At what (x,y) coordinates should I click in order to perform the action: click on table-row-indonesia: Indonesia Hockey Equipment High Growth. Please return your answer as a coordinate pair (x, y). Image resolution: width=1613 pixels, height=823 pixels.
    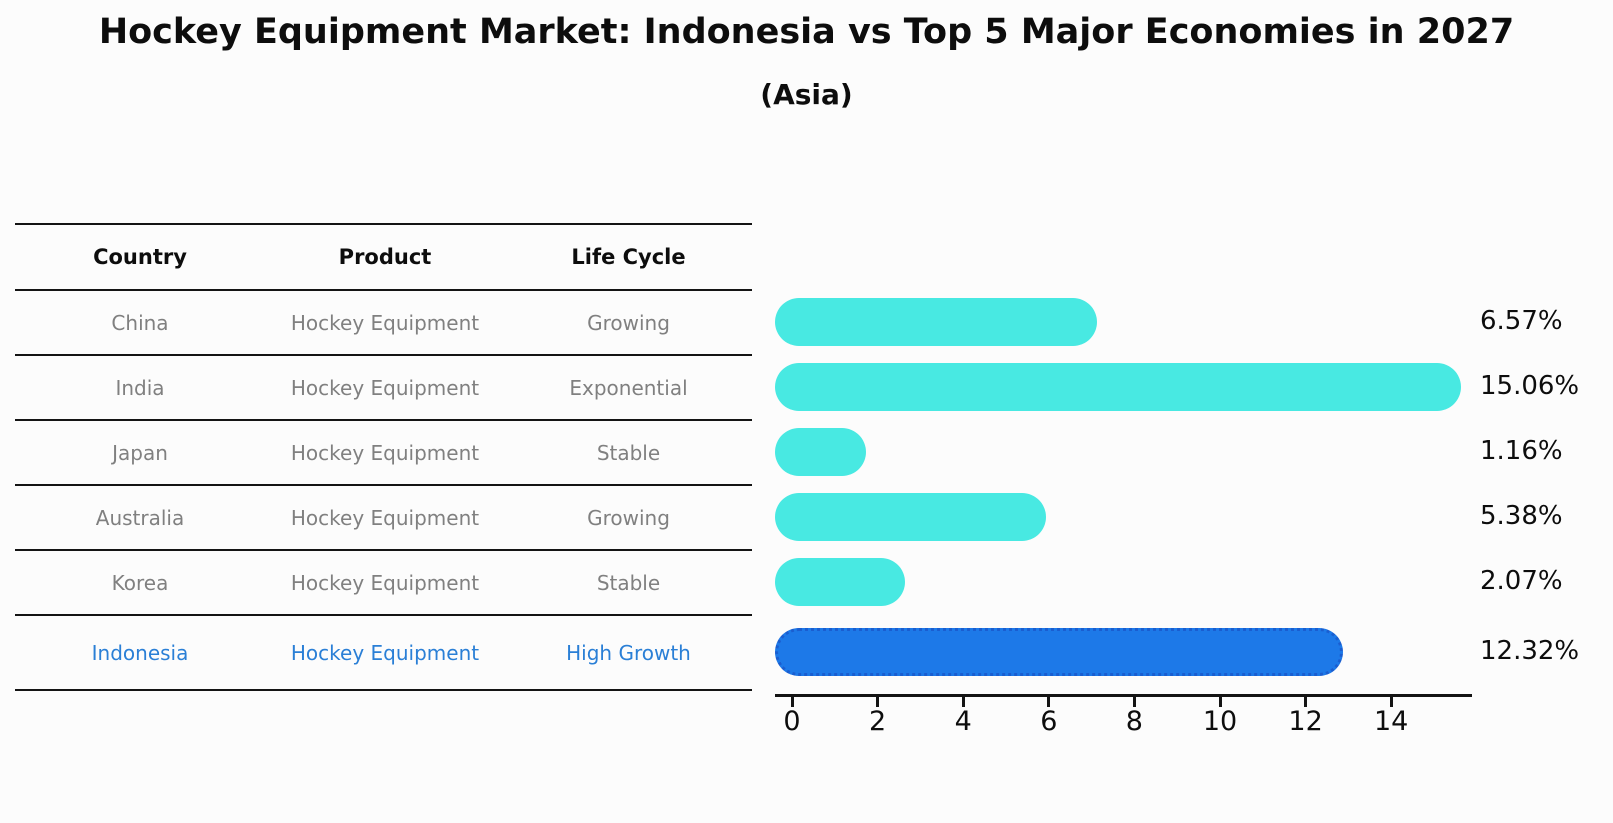
    Looking at the image, I should click on (383, 651).